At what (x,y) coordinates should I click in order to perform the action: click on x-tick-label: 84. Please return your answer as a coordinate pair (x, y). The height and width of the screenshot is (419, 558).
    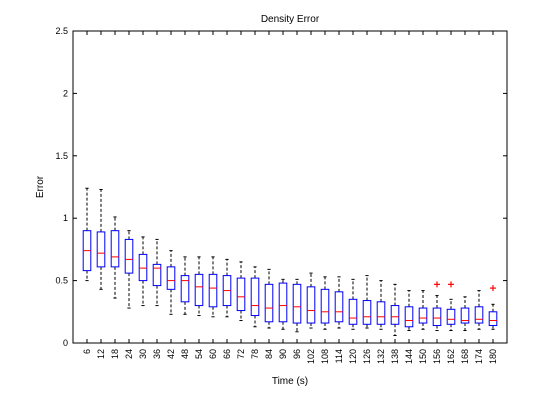
    Looking at the image, I should click on (269, 354).